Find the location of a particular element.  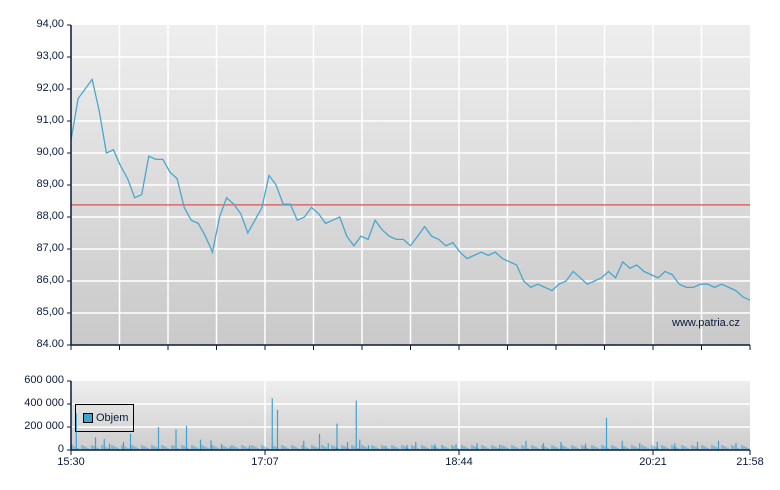

x-tick-label: 20:21 is located at coordinates (653, 462).